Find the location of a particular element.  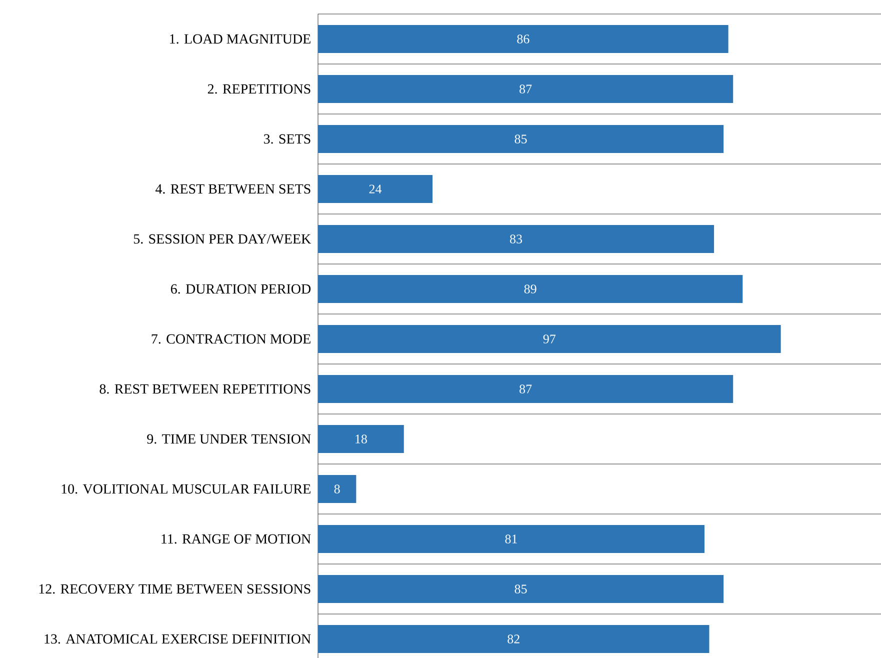

y-tick-label: 5. SESSION PER DAY/WEEK is located at coordinates (222, 239).